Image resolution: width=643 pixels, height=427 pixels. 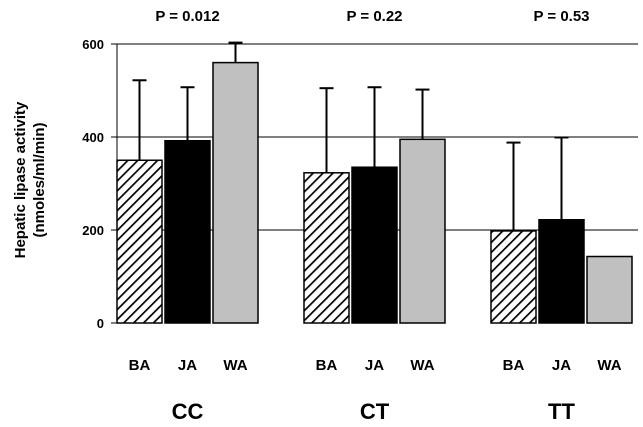 I want to click on p-value-label: P = 0.22, so click(x=374, y=16).